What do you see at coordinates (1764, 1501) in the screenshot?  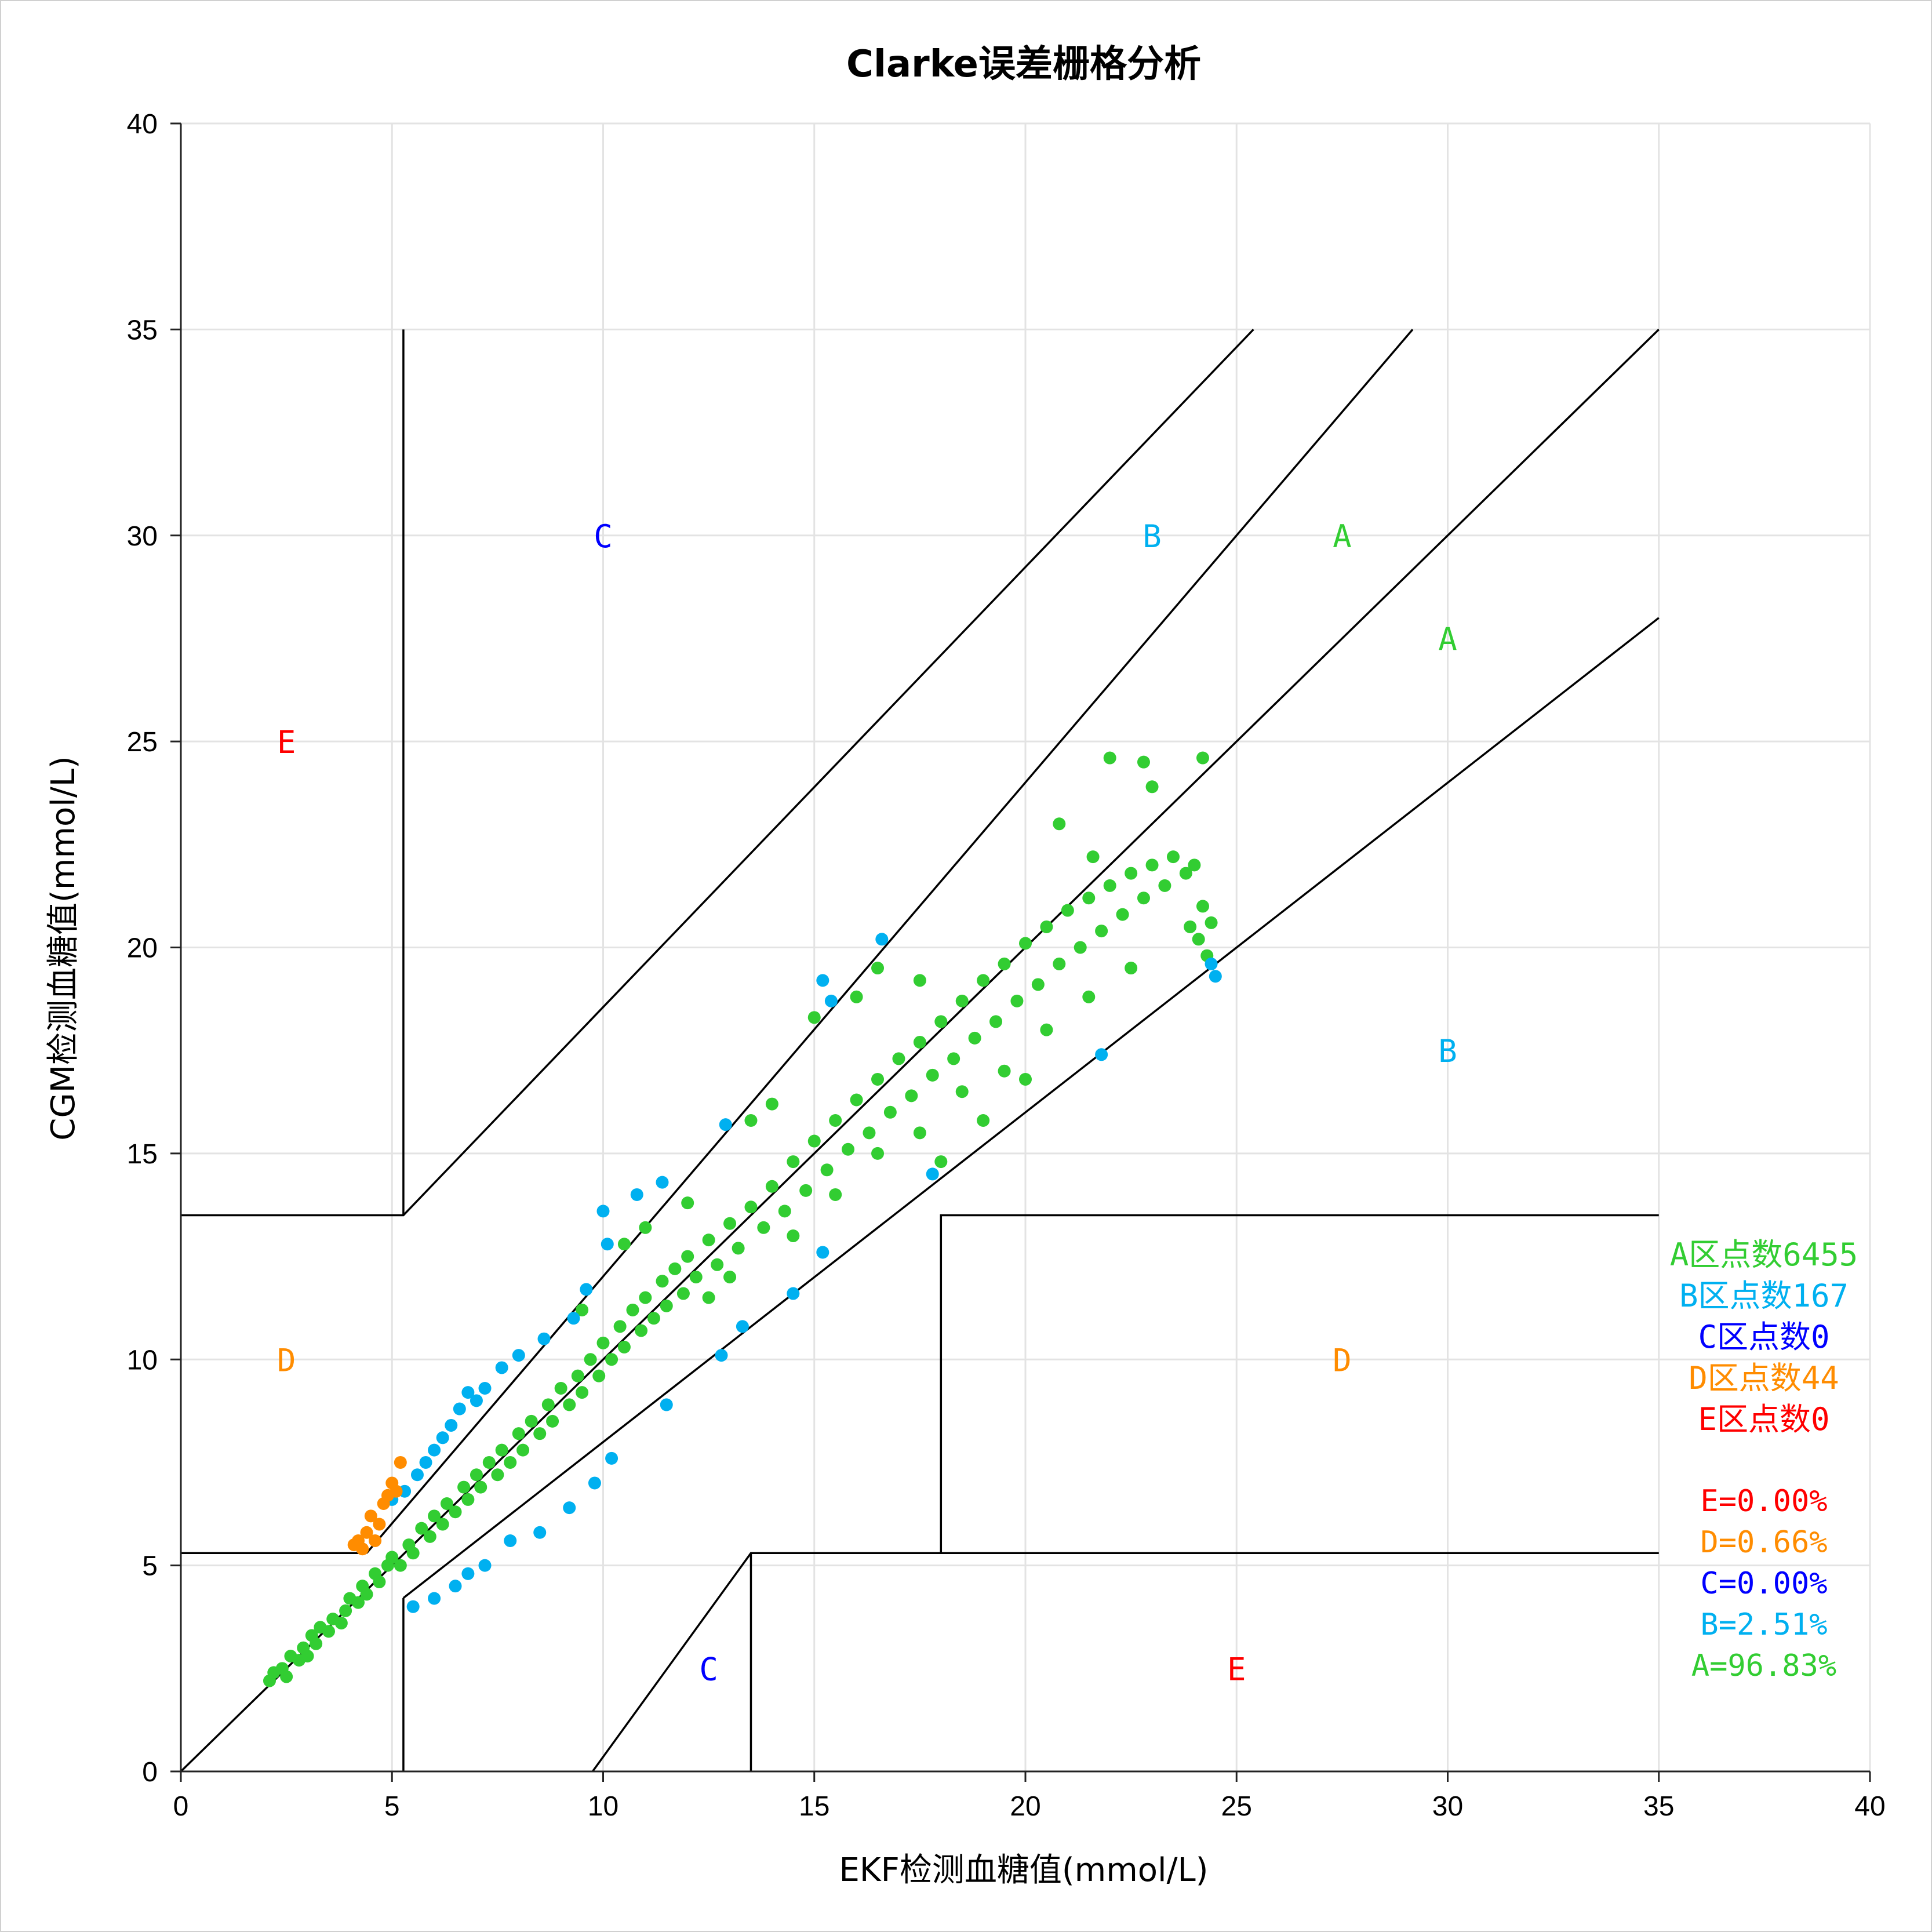 I see `zone-percent-e: E=0.00%` at bounding box center [1764, 1501].